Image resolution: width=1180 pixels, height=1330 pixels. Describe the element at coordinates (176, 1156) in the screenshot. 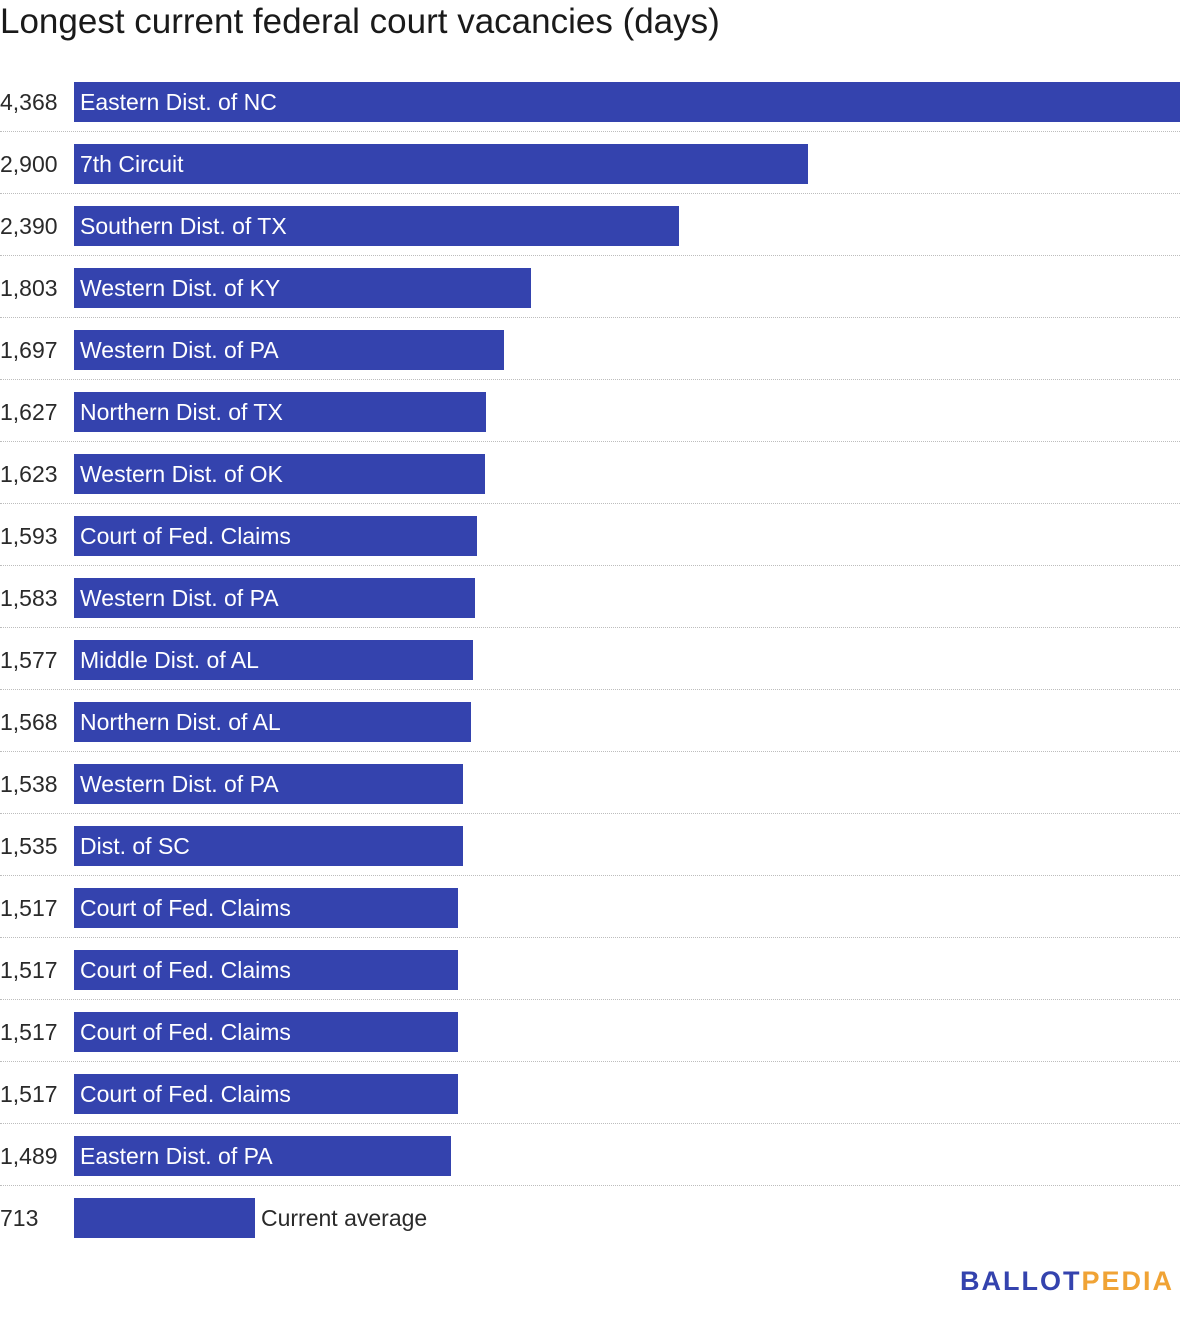

I see `bar-category-label: Eastern Dist. of PA` at that location.